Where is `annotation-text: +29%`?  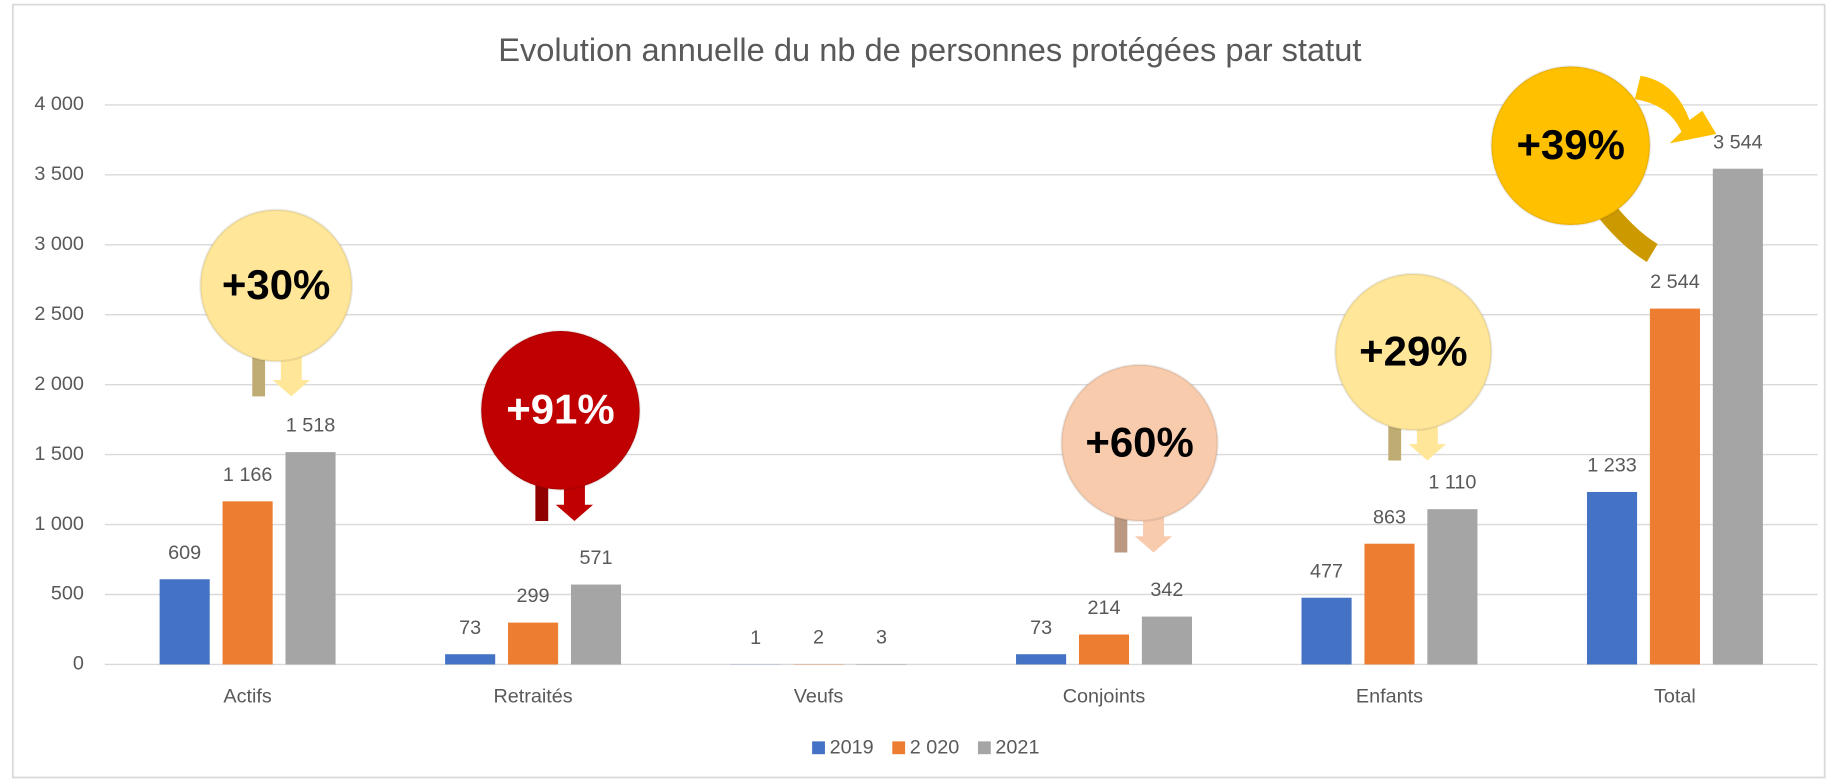
annotation-text: +29% is located at coordinates (1413, 350).